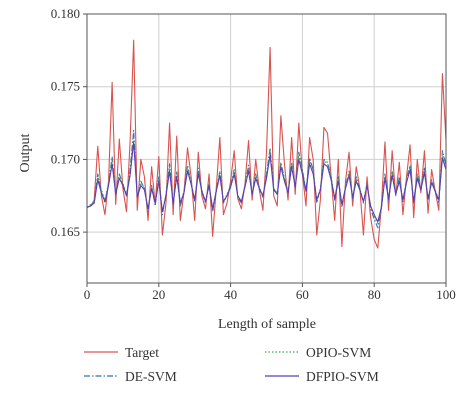 The width and height of the screenshot is (474, 402). What do you see at coordinates (374, 294) in the screenshot?
I see `x-tick-label: 80` at bounding box center [374, 294].